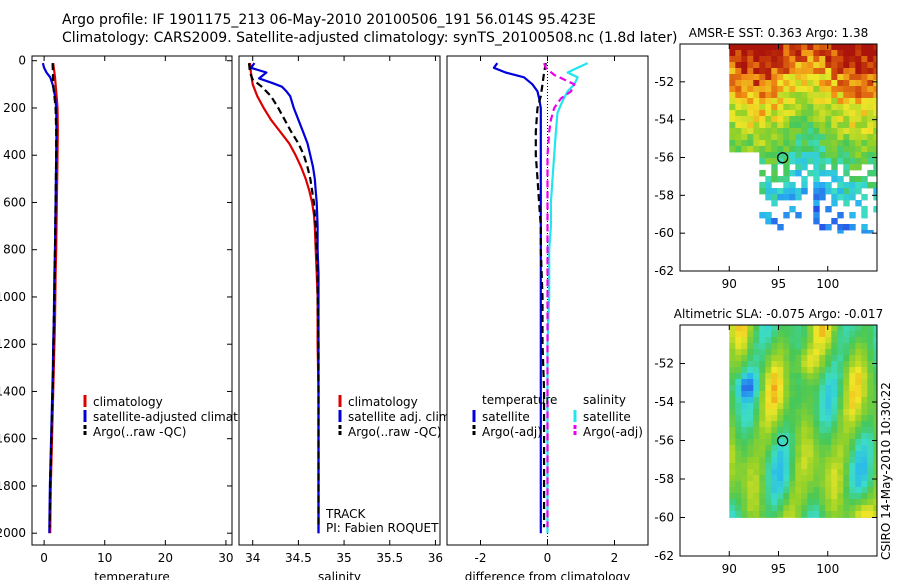 This screenshot has width=900, height=580. What do you see at coordinates (548, 575) in the screenshot?
I see `difference-xlabel: difference from climatology` at bounding box center [548, 575].